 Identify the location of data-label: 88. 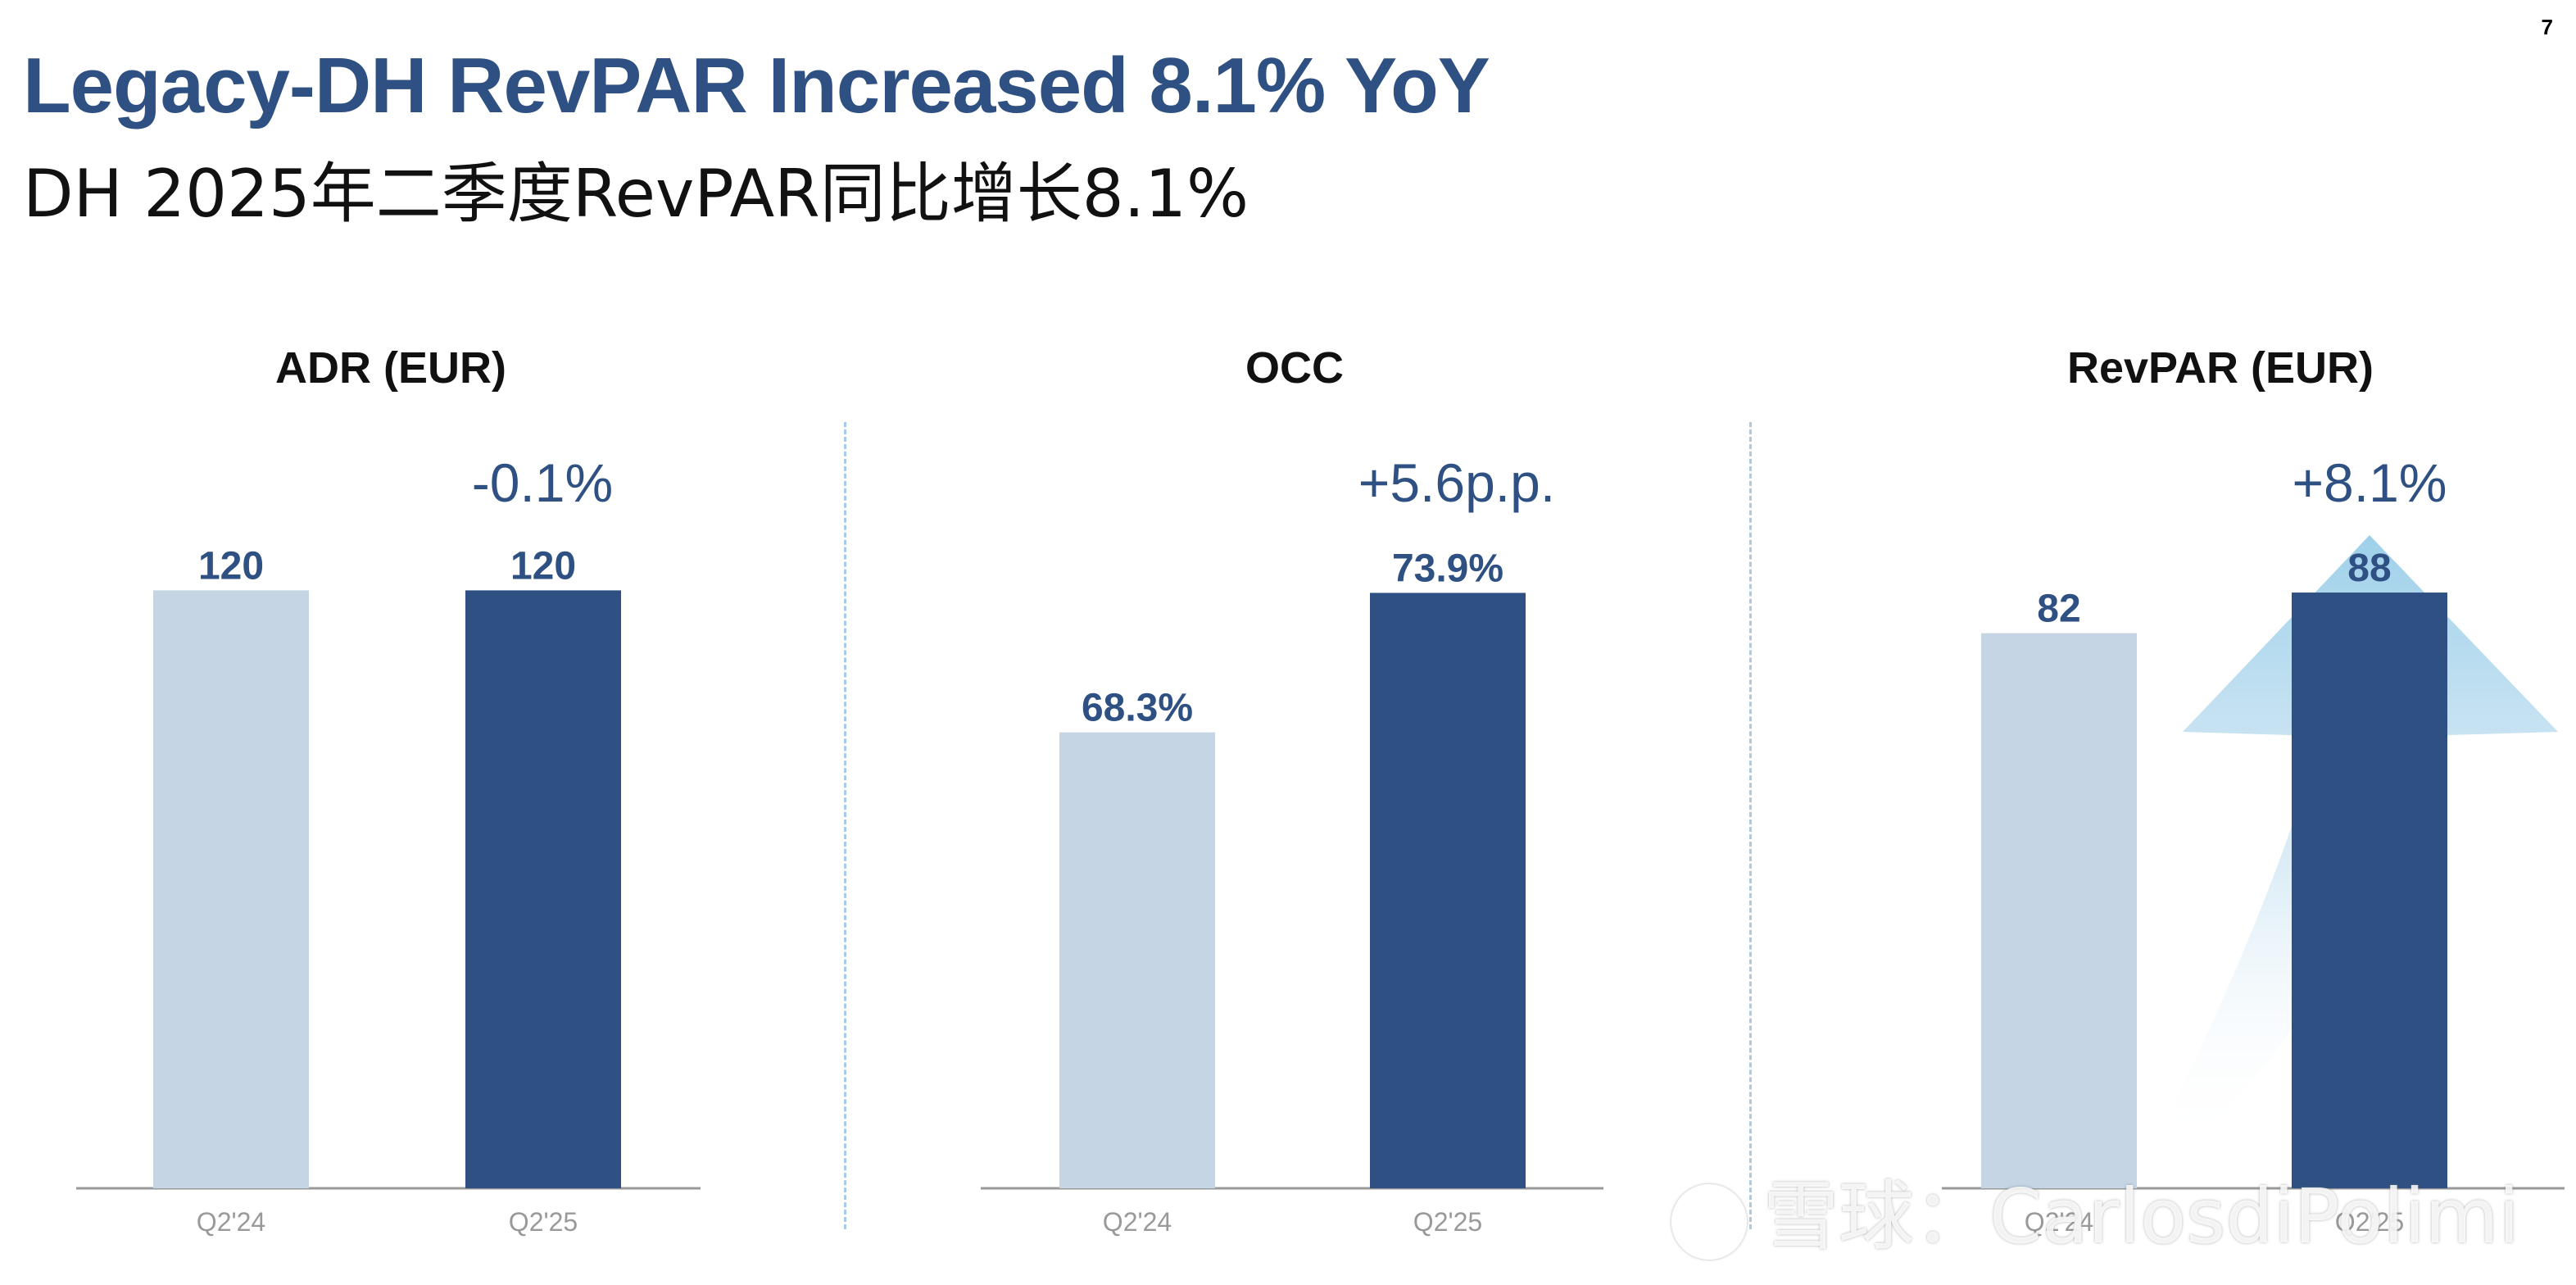
(2369, 568).